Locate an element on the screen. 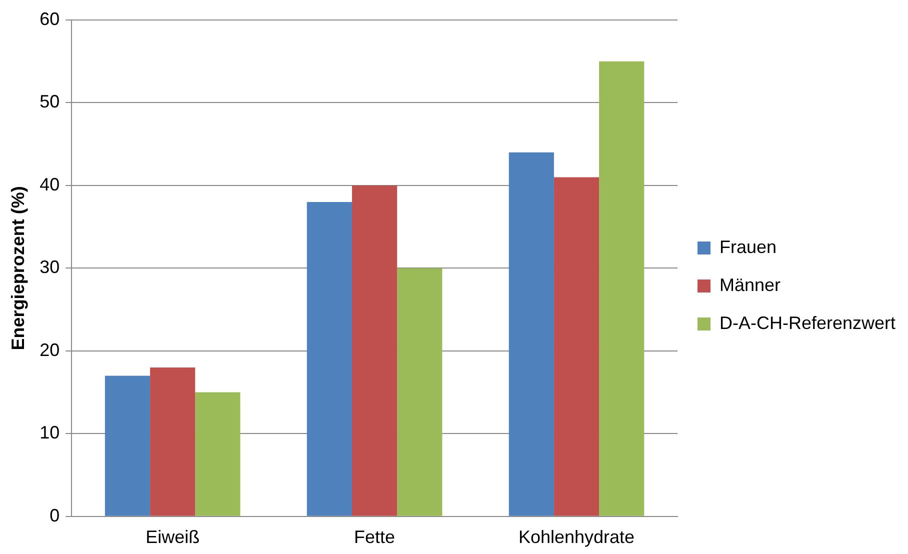 The image size is (908, 554). y-tick-label: 10 is located at coordinates (50, 432).